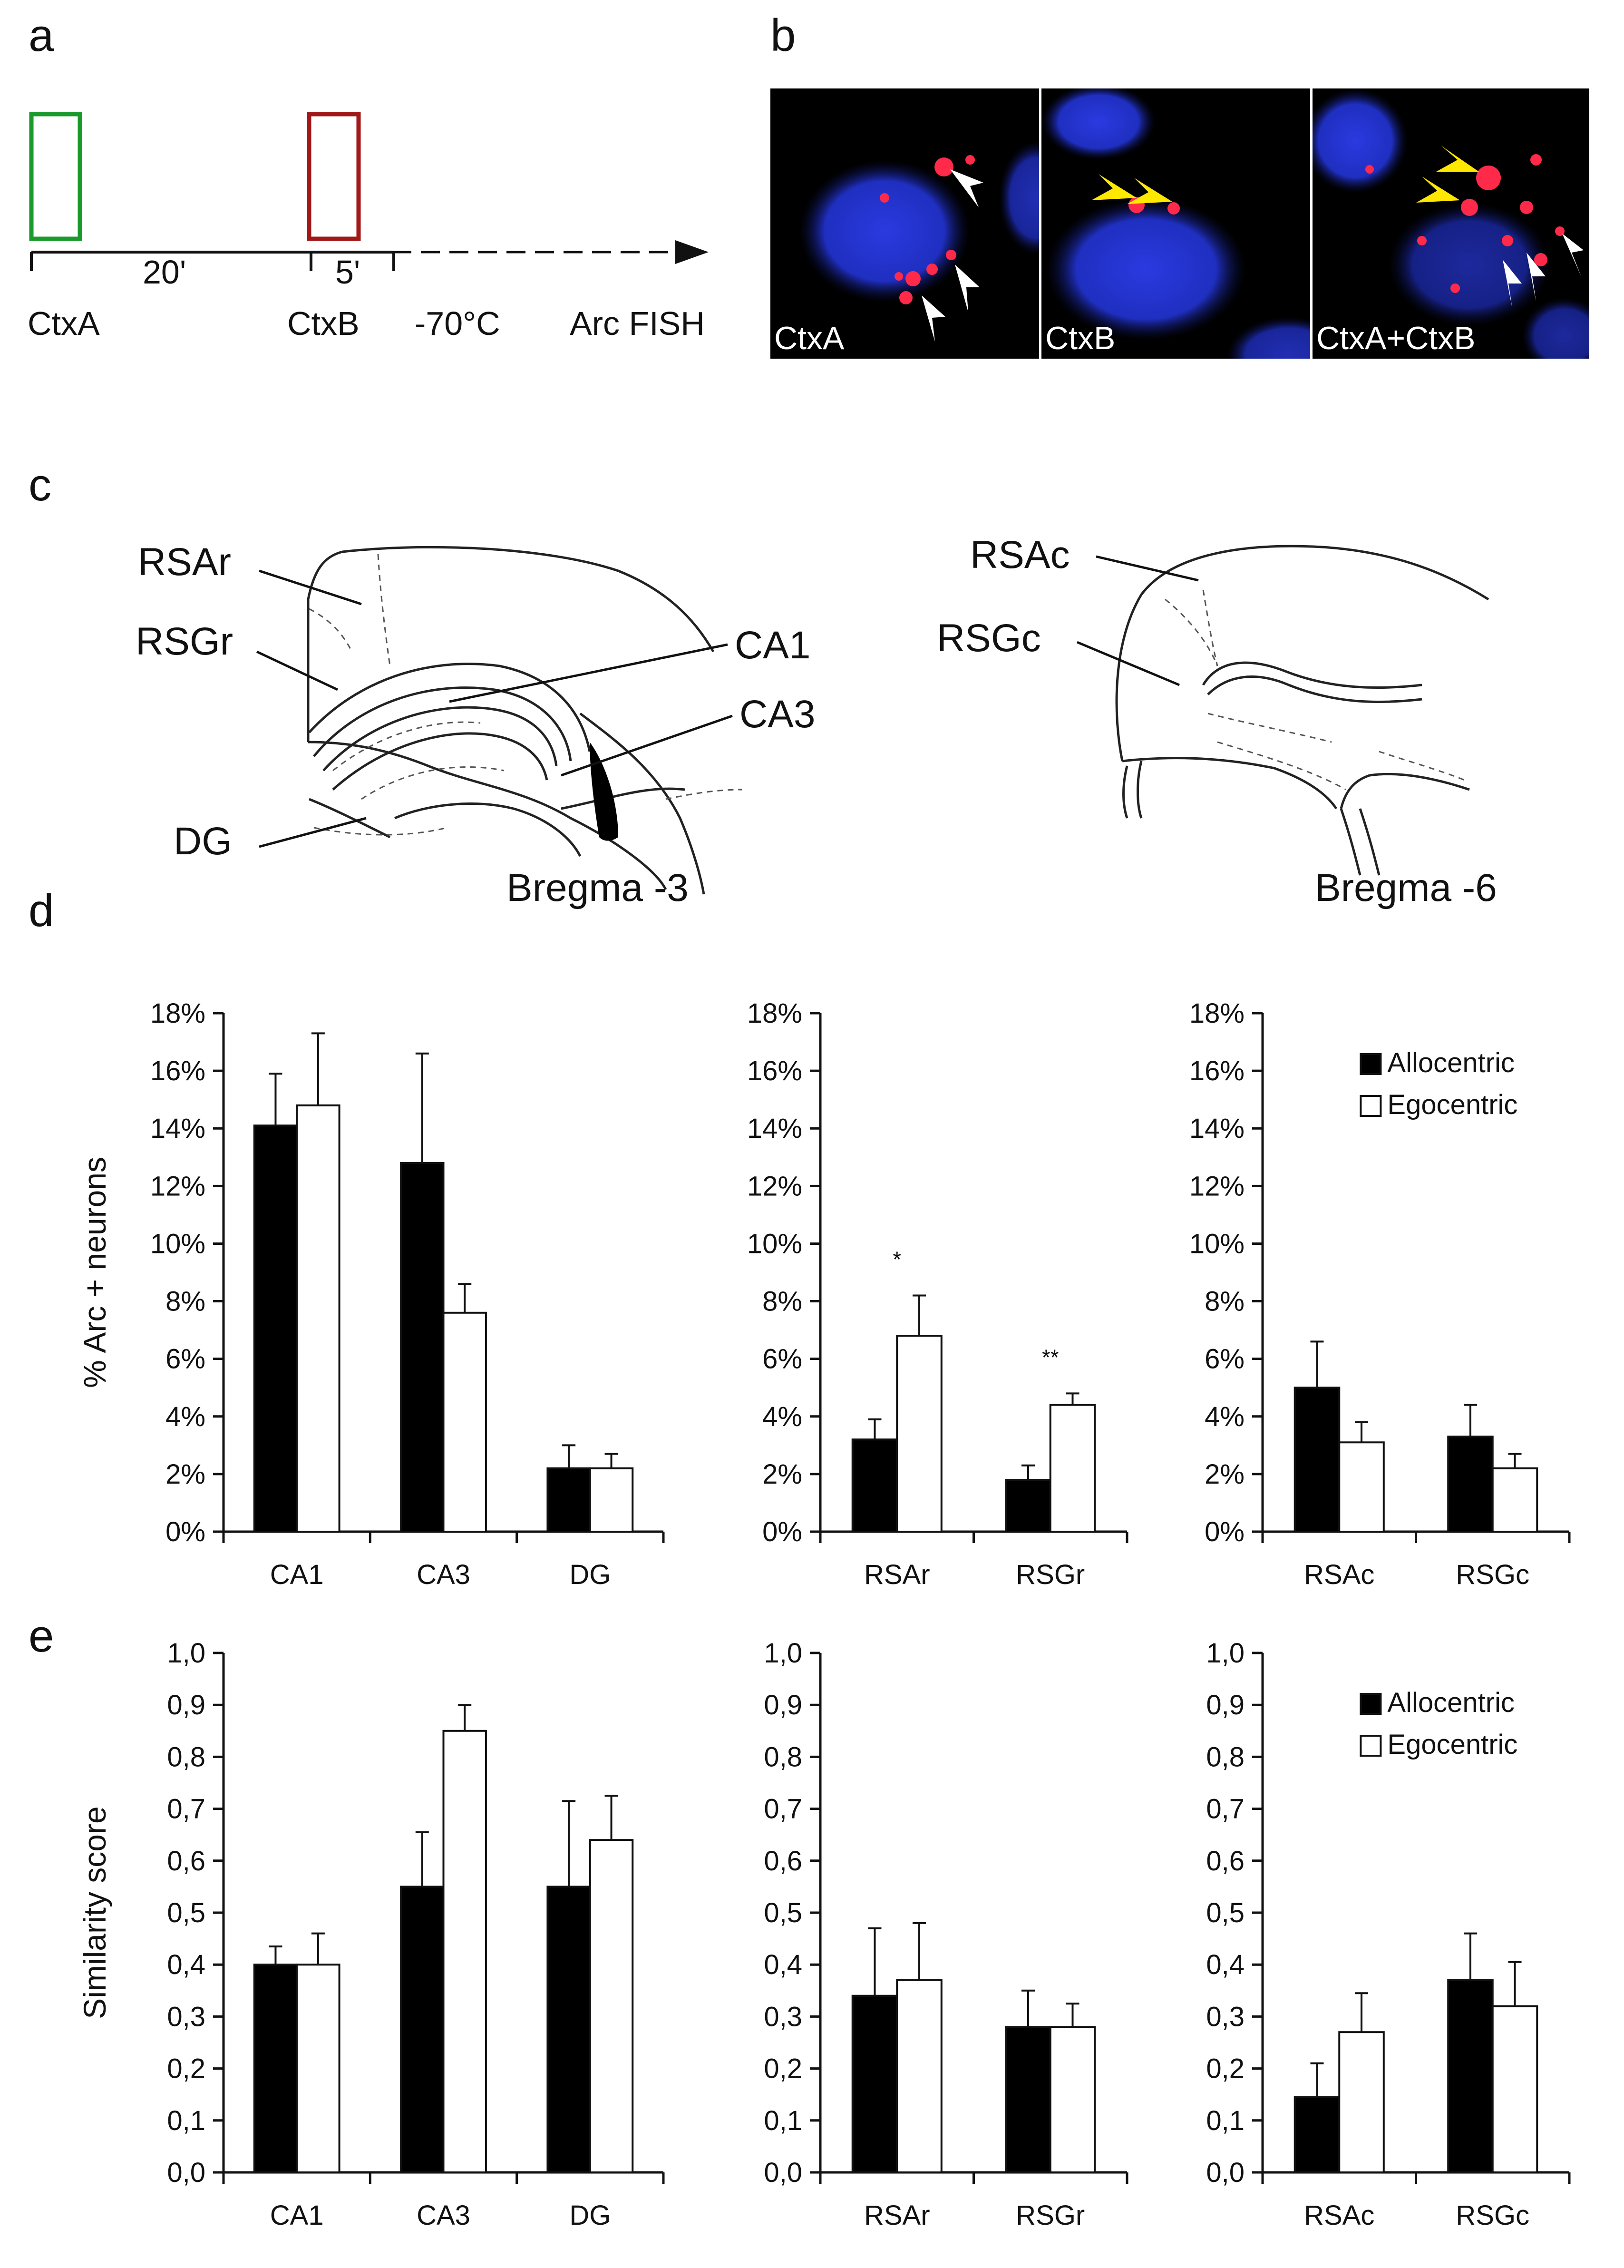 The width and height of the screenshot is (1624, 2268). Describe the element at coordinates (297, 1574) in the screenshot. I see `x-tick-label: CA1` at that location.